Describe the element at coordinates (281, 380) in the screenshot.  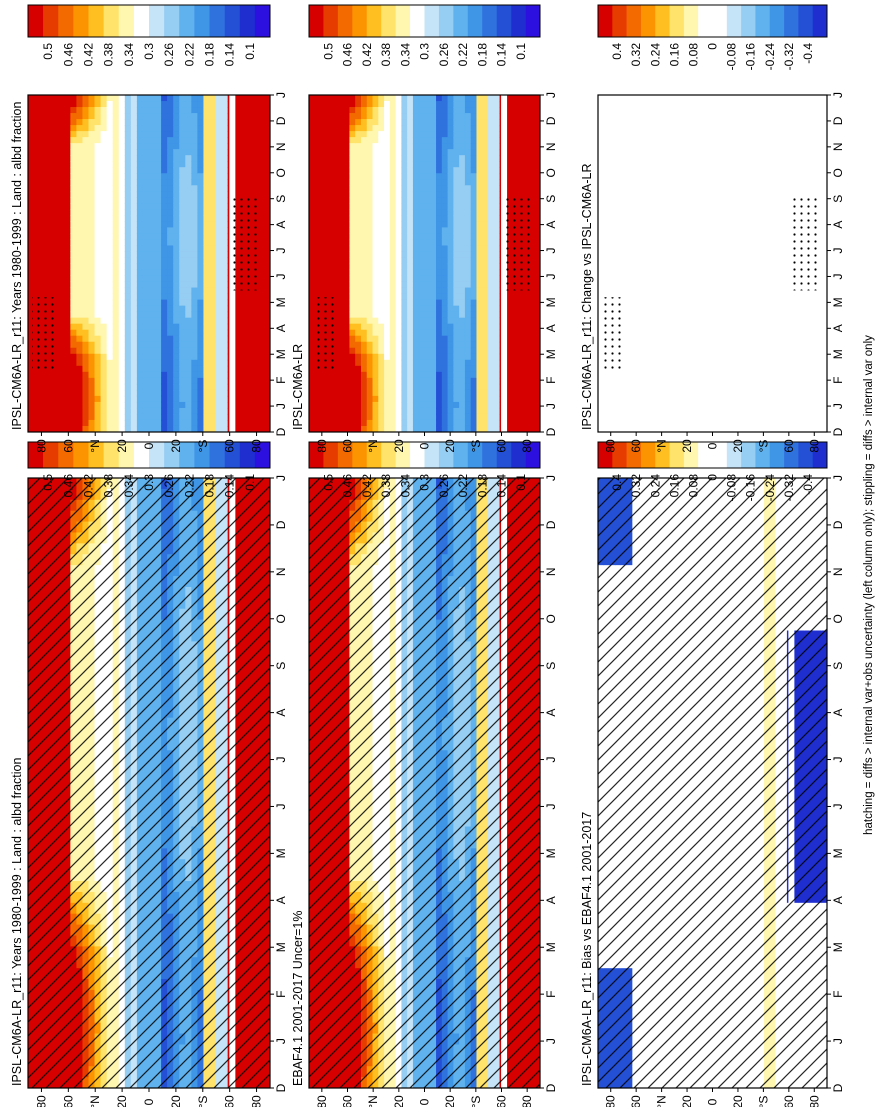
I see `month-tick-label: F` at that location.